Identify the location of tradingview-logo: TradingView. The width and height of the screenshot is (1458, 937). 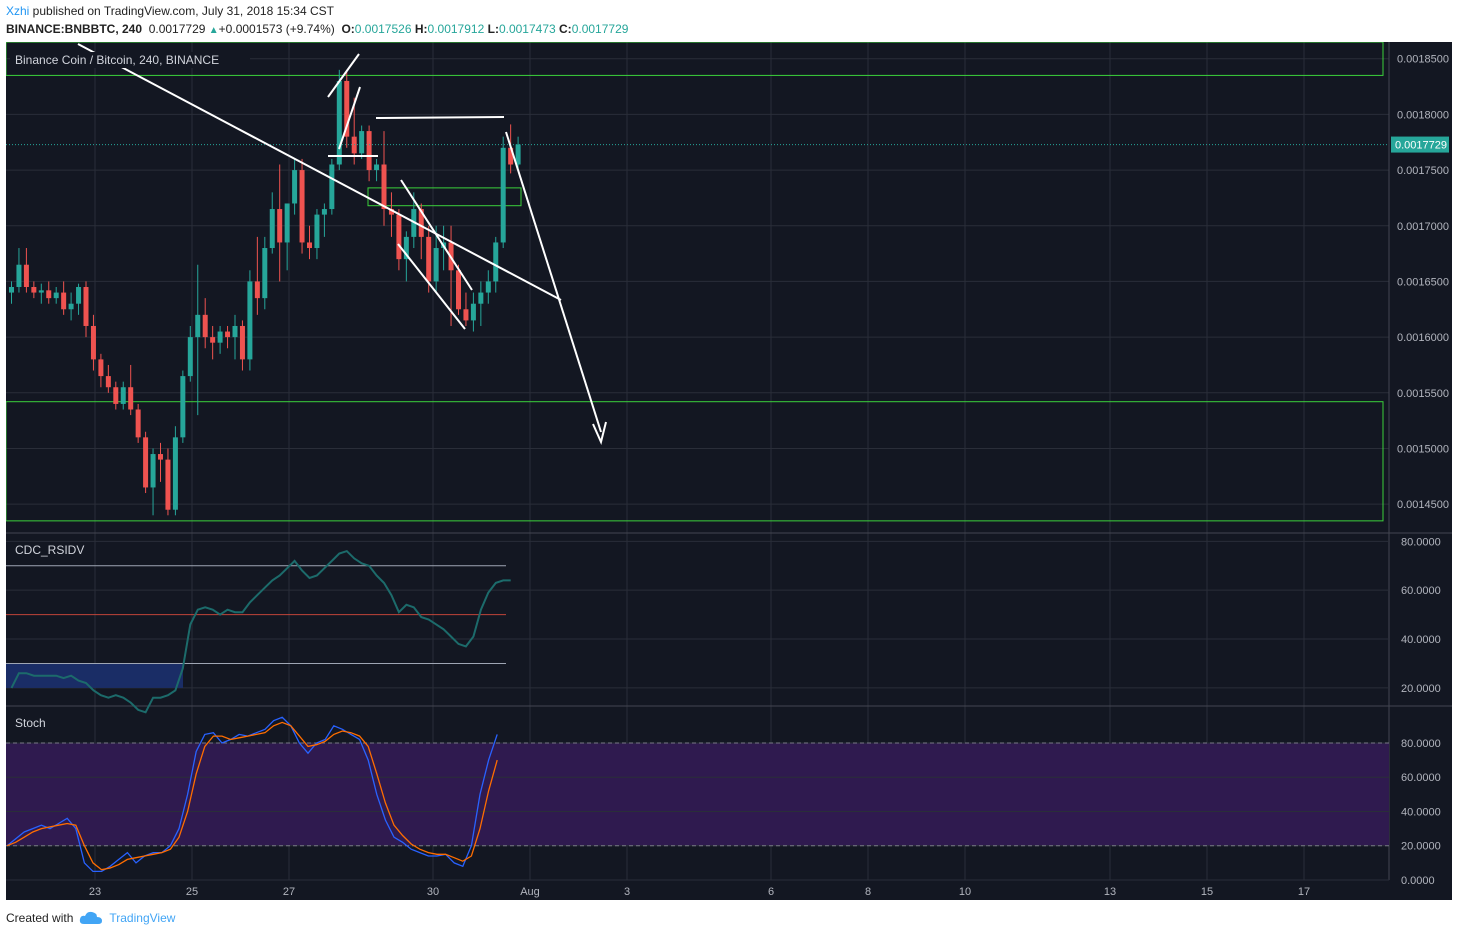
(127, 918).